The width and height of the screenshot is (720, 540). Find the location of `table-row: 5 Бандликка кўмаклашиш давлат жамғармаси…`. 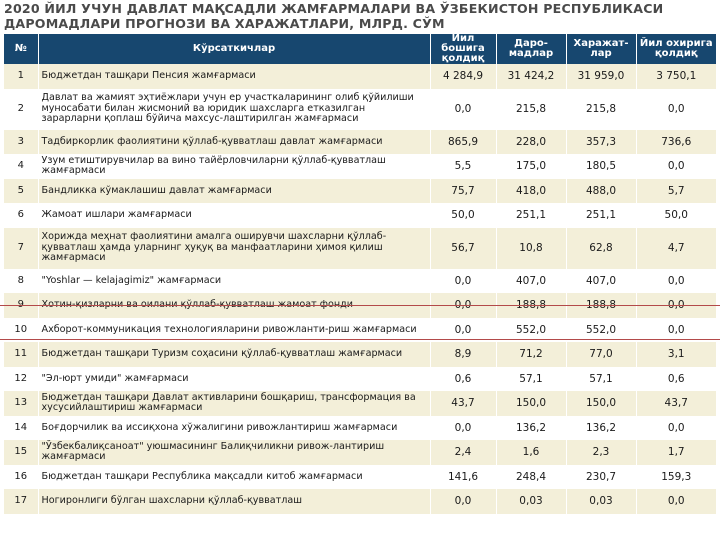

table-row: 5 Бандликка кўмаклашиш давлат жамғармаси… is located at coordinates (360, 190).